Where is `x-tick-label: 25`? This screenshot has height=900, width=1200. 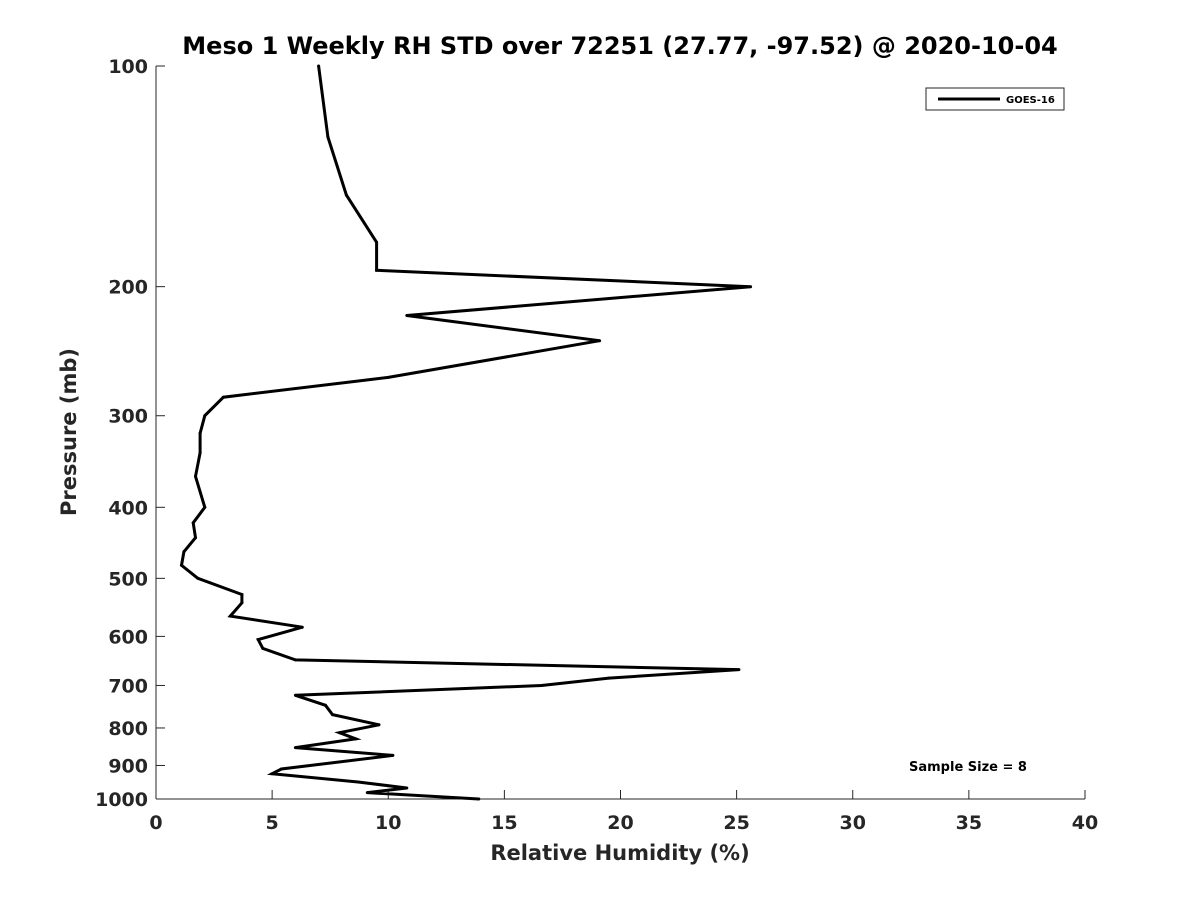 x-tick-label: 25 is located at coordinates (736, 823).